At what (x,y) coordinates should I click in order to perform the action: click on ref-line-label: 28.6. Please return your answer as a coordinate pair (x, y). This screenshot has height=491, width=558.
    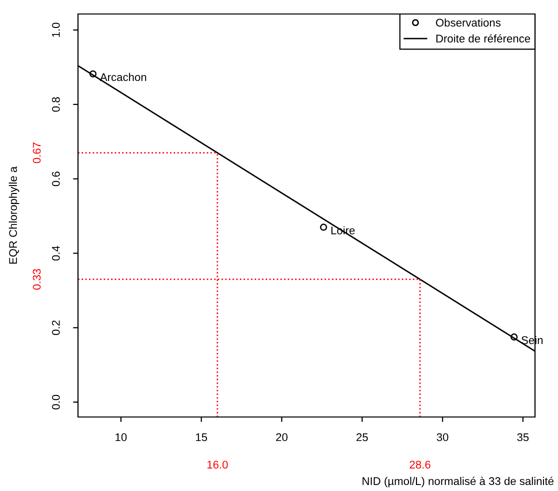
    Looking at the image, I should click on (420, 464).